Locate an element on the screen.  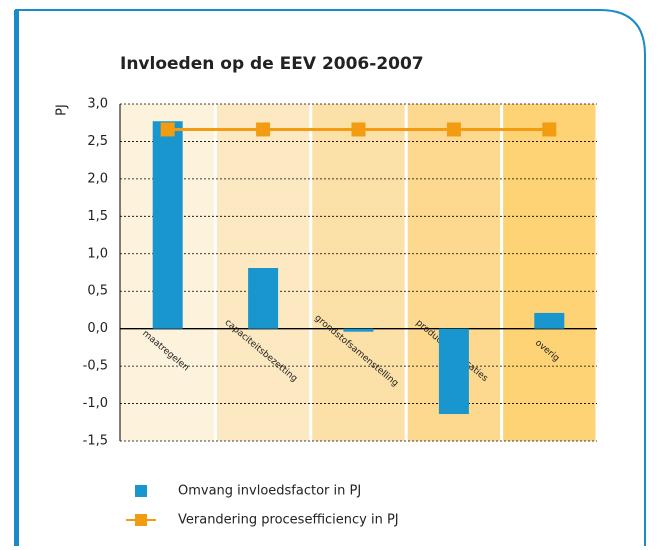
y-tick-label: 0,5 is located at coordinates (97, 291).